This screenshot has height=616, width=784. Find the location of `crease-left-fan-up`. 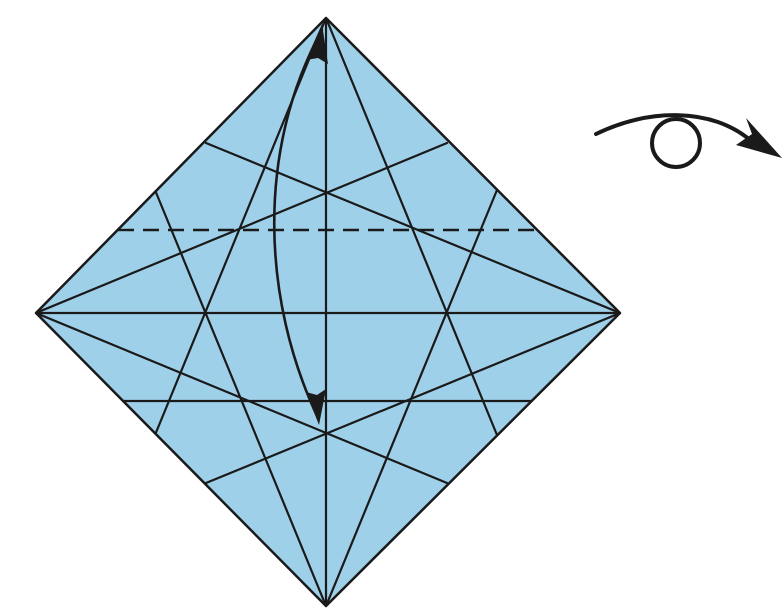

crease-left-fan-up is located at coordinates (242, 228).